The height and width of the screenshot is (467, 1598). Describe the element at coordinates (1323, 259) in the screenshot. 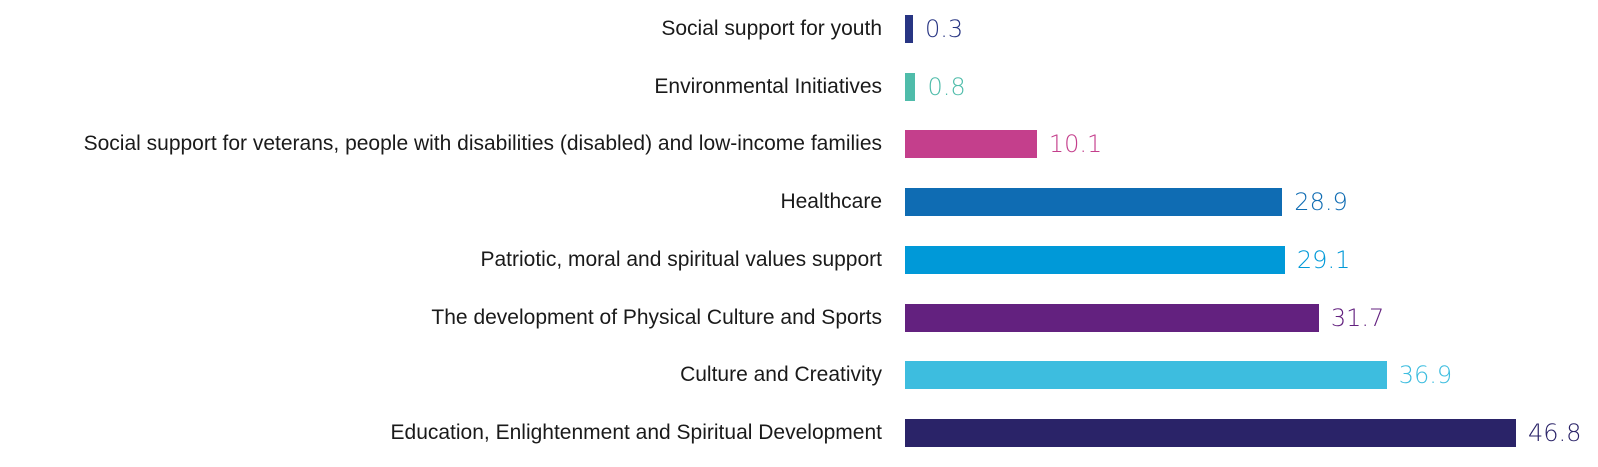

I see `value-label: 29.1` at that location.